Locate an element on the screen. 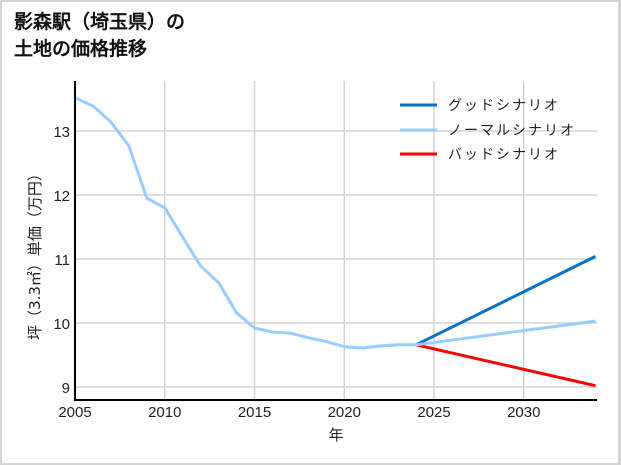 Image resolution: width=621 pixels, height=465 pixels. legend: グッドシナリオ ノーマルシナリオ バッドシナリオ is located at coordinates (488, 130).